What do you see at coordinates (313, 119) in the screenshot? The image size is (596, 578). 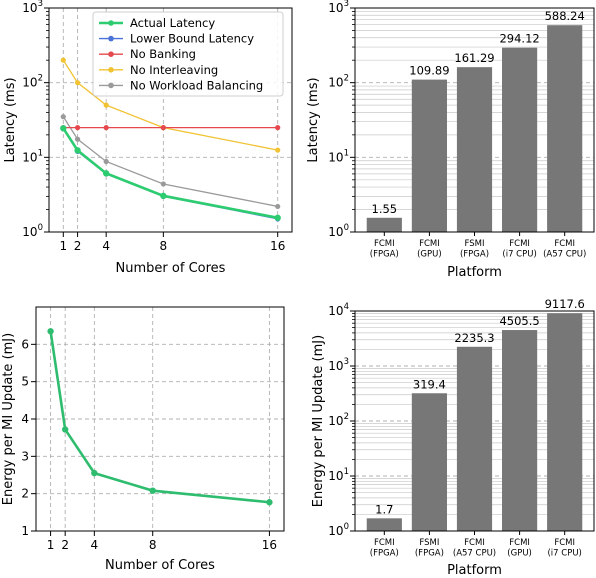 I see `y-axis-label: Latency (ms)` at bounding box center [313, 119].